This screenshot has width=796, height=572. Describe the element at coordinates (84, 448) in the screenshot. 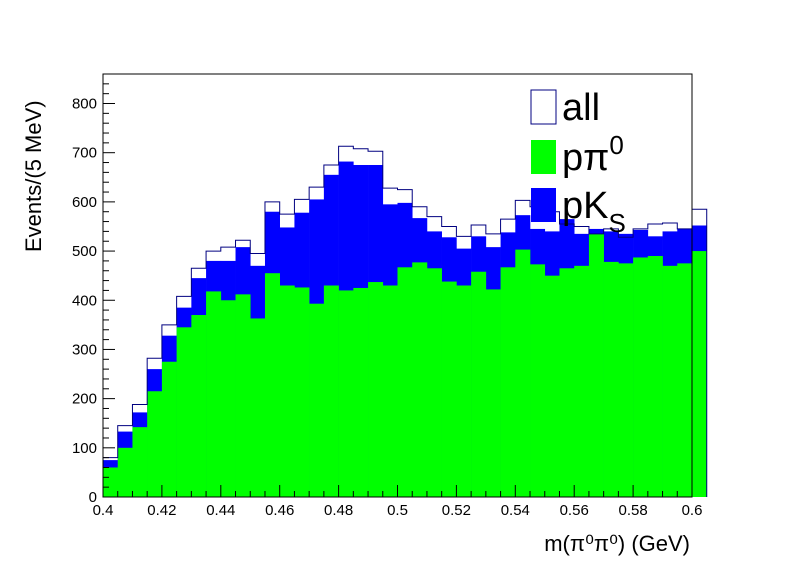

I see `y-tick-label: 100` at that location.